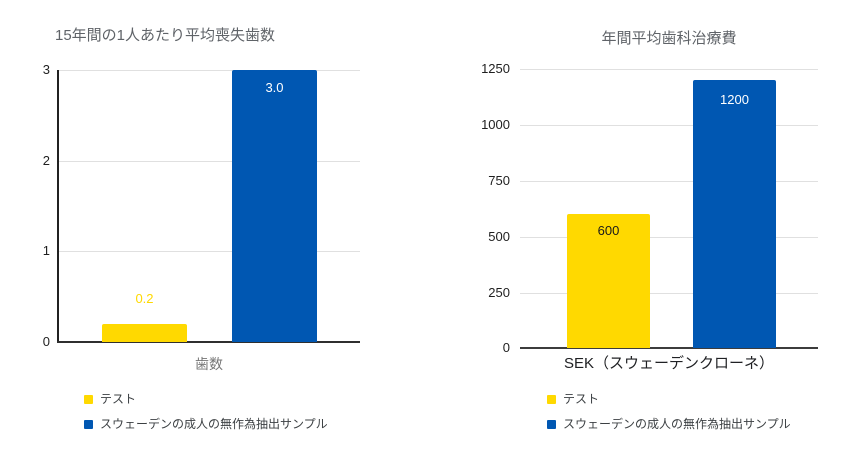  I want to click on bar-value-label-sweden-teeth: 3.0, so click(274, 87).